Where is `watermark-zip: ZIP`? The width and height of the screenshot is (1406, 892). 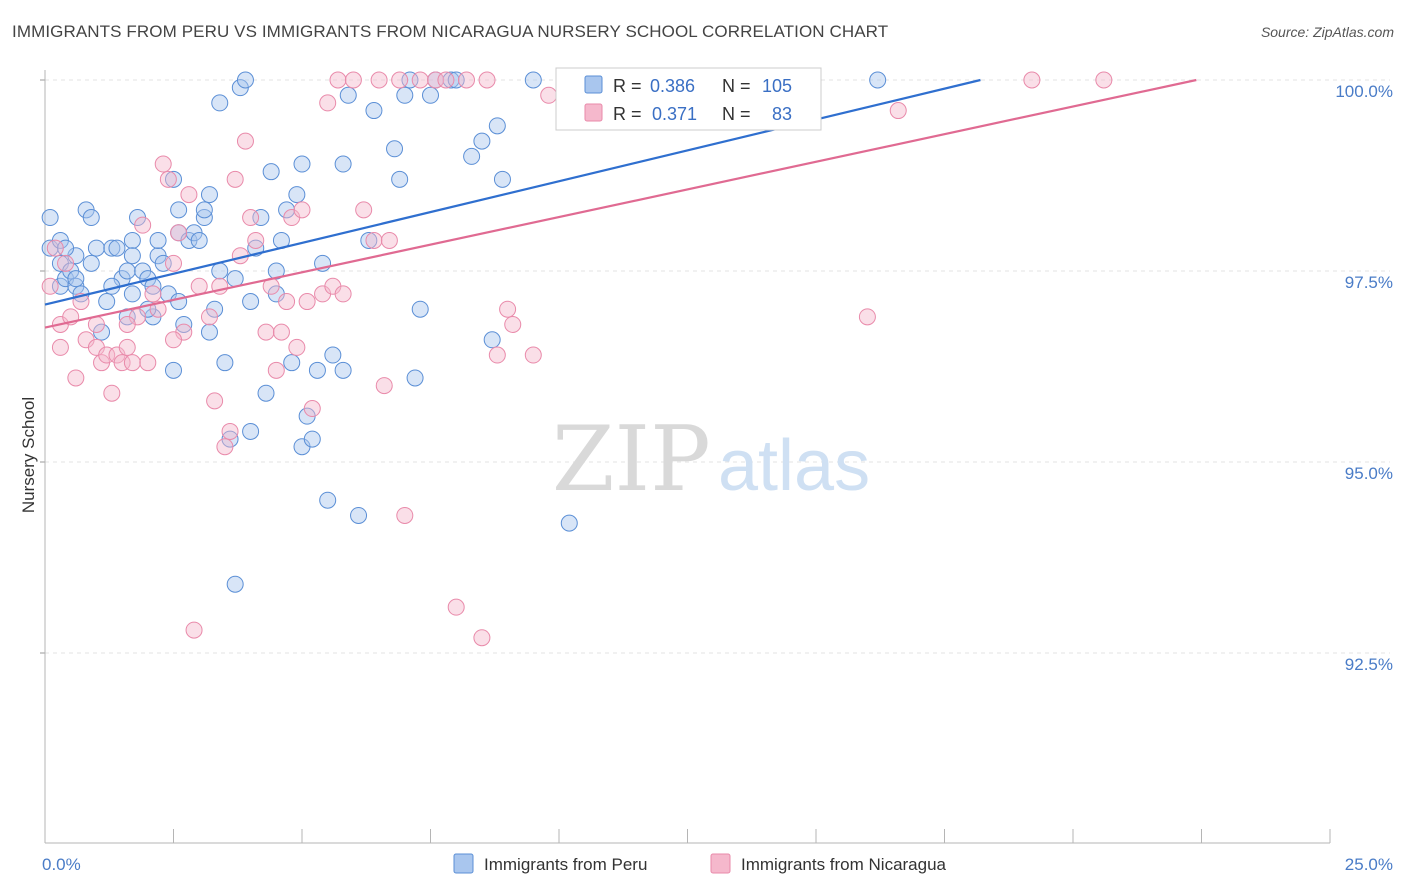 watermark-zip: ZIP is located at coordinates (631, 459).